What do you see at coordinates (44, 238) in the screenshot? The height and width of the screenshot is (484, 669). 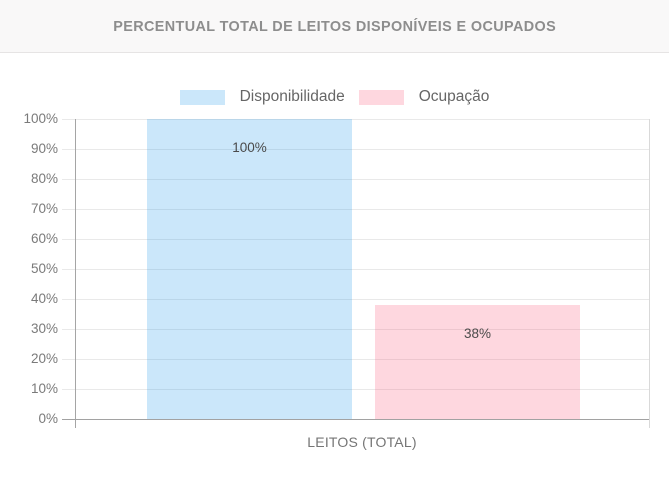 I see `y-tick-label: 60%` at bounding box center [44, 238].